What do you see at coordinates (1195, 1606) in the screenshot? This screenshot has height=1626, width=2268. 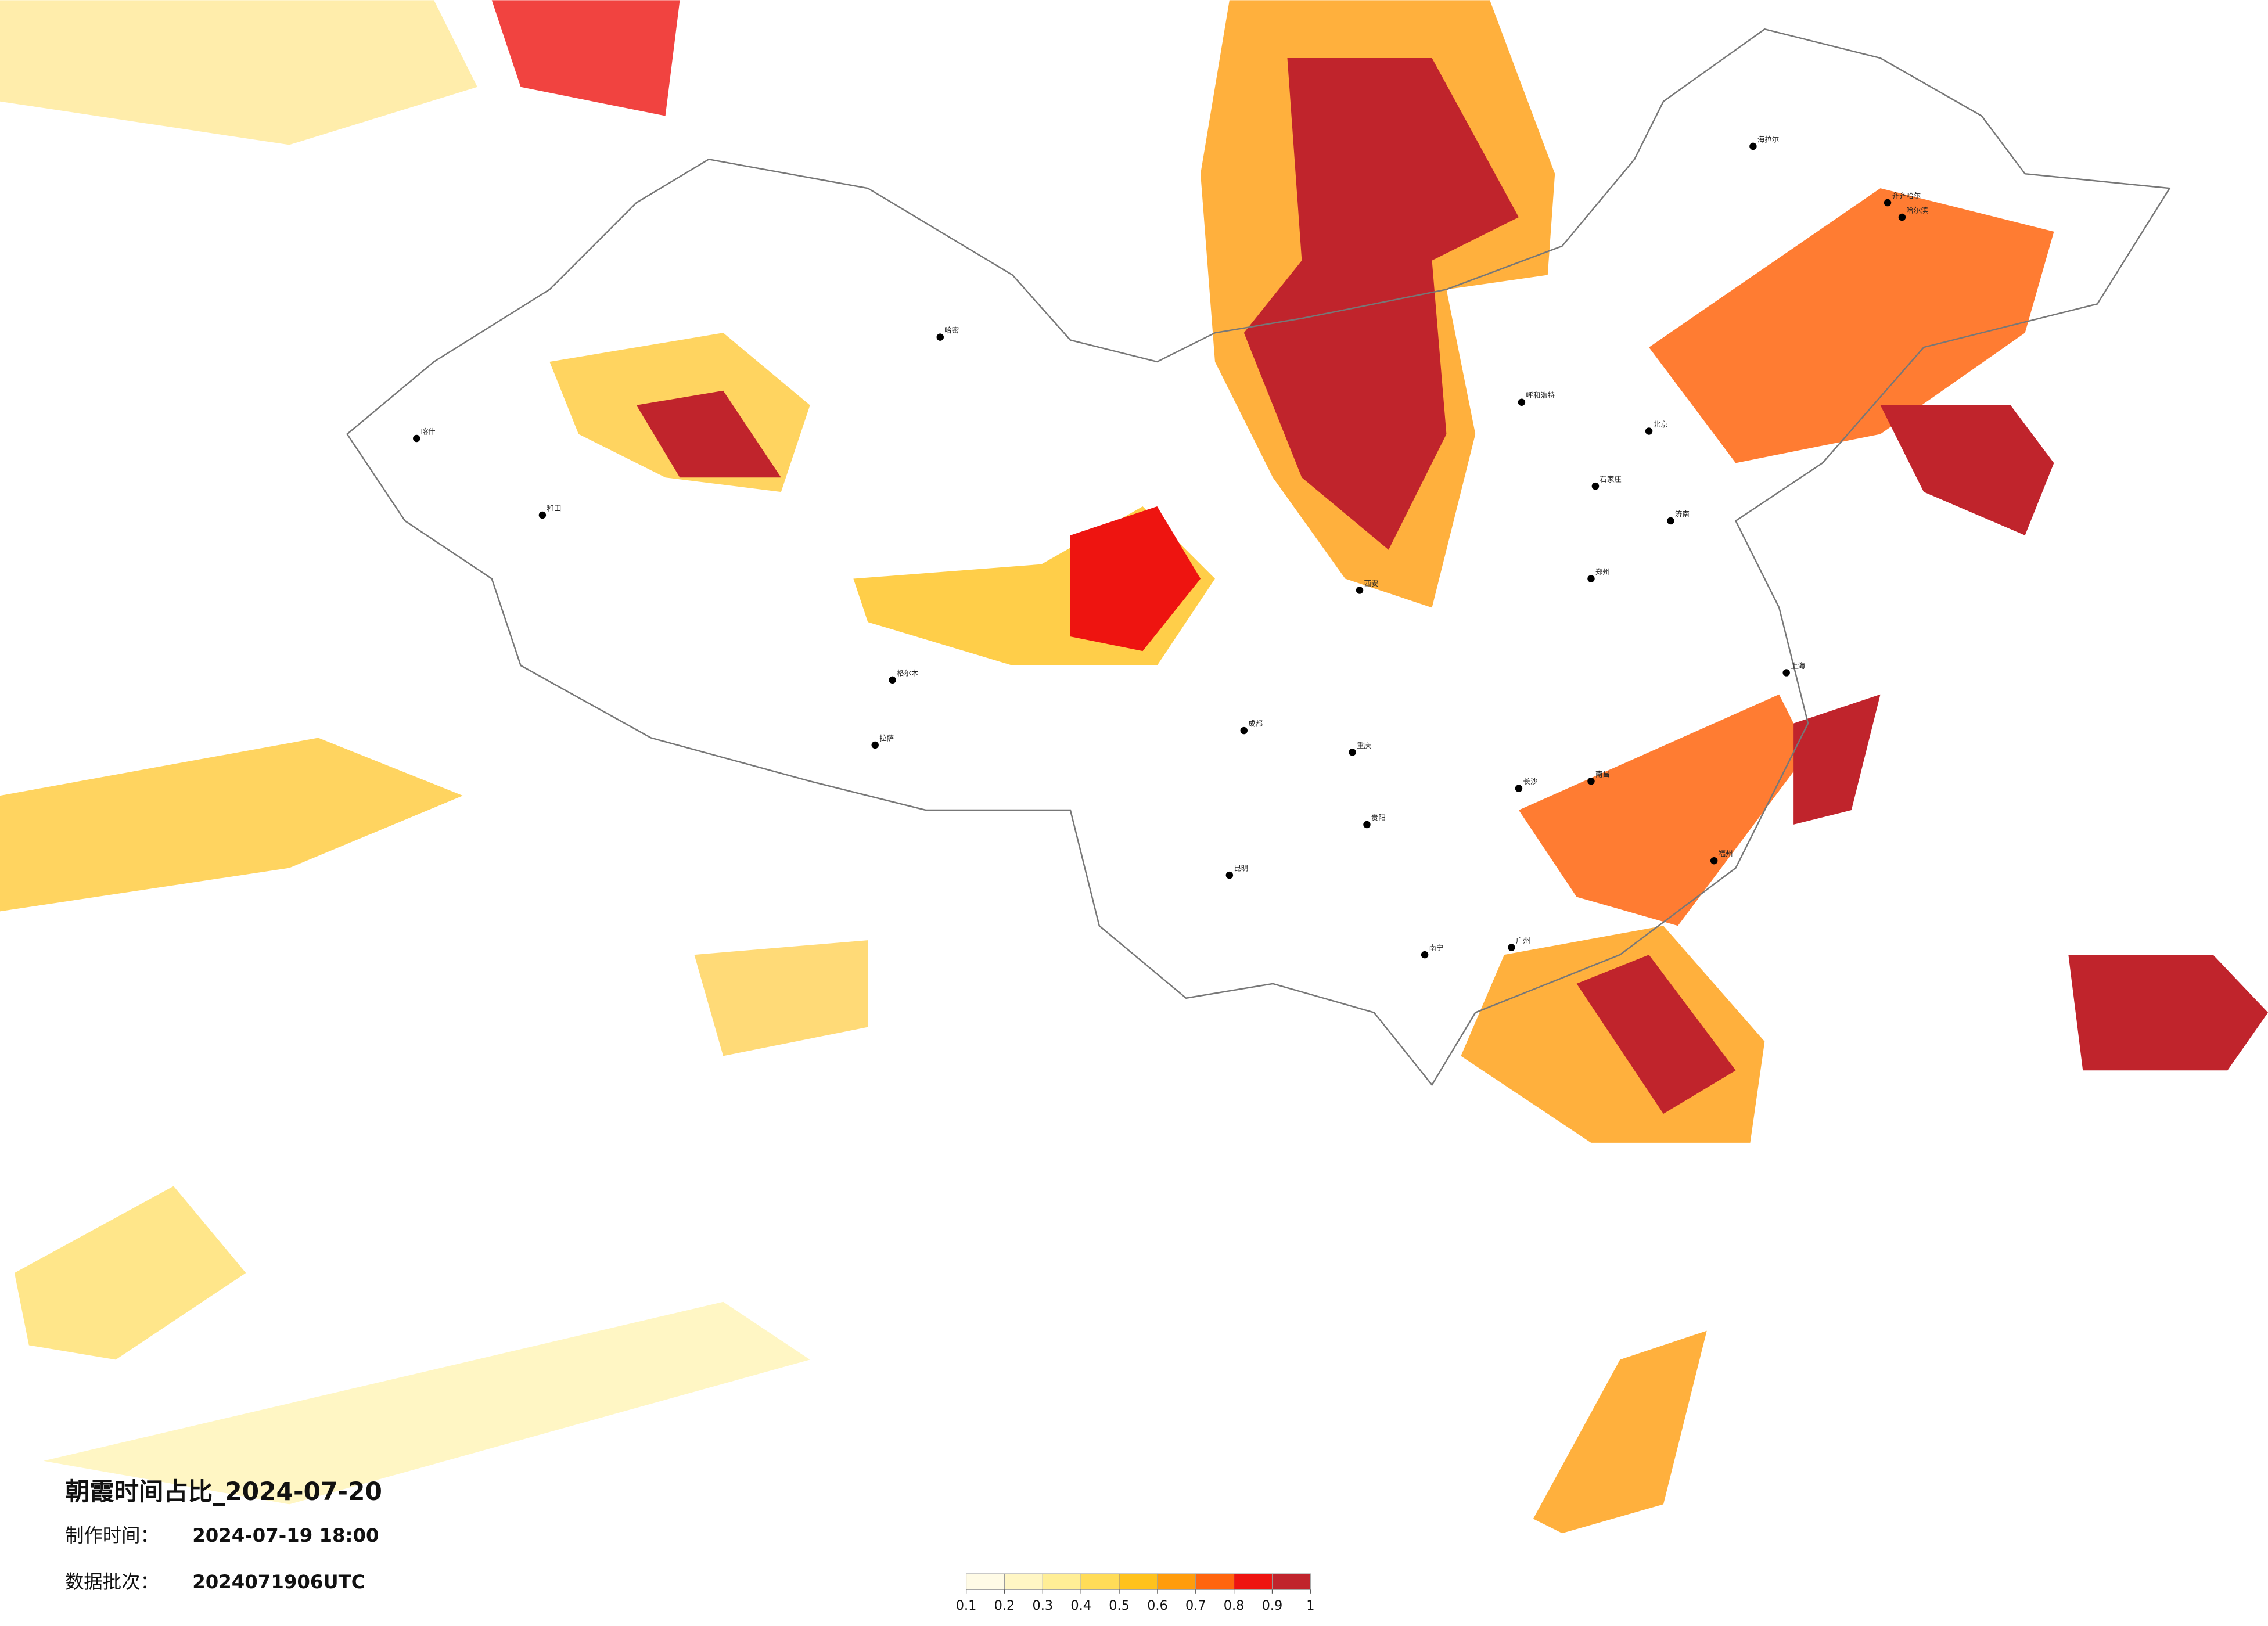 I see `colorbar-tick-label: 0.7` at bounding box center [1195, 1606].